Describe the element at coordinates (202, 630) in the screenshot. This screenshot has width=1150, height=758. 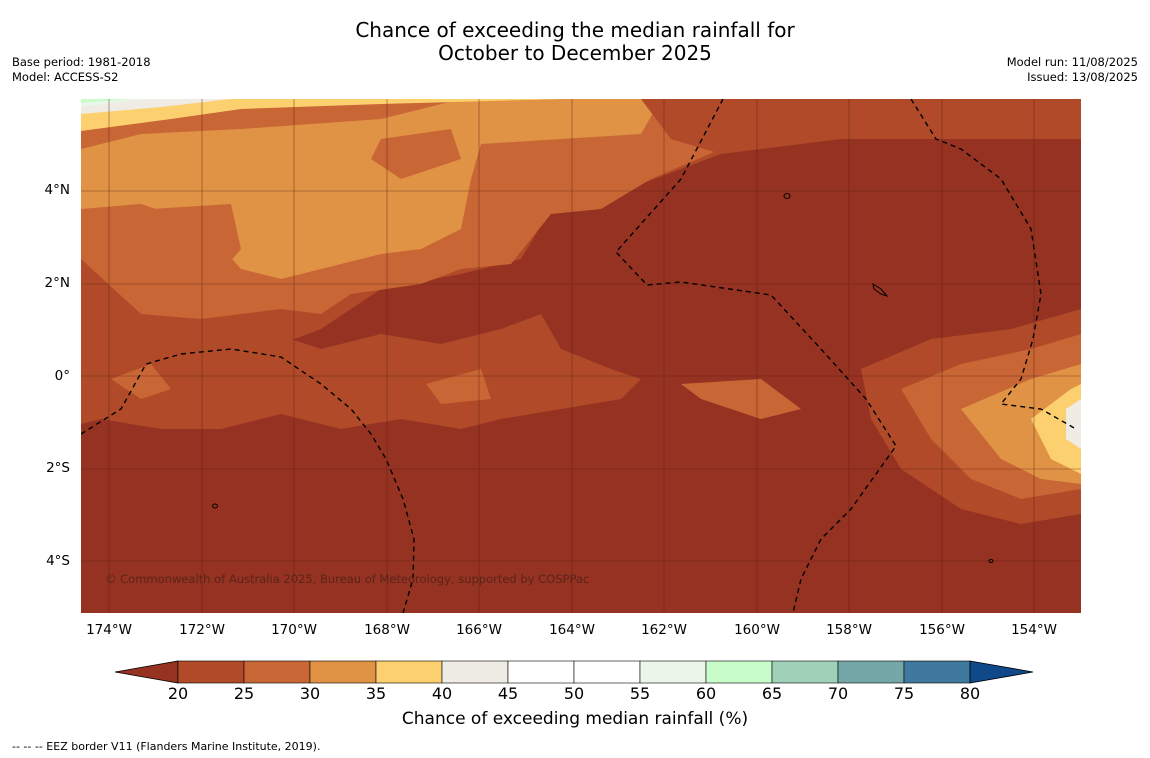
I see `lon-label: 172°W` at that location.